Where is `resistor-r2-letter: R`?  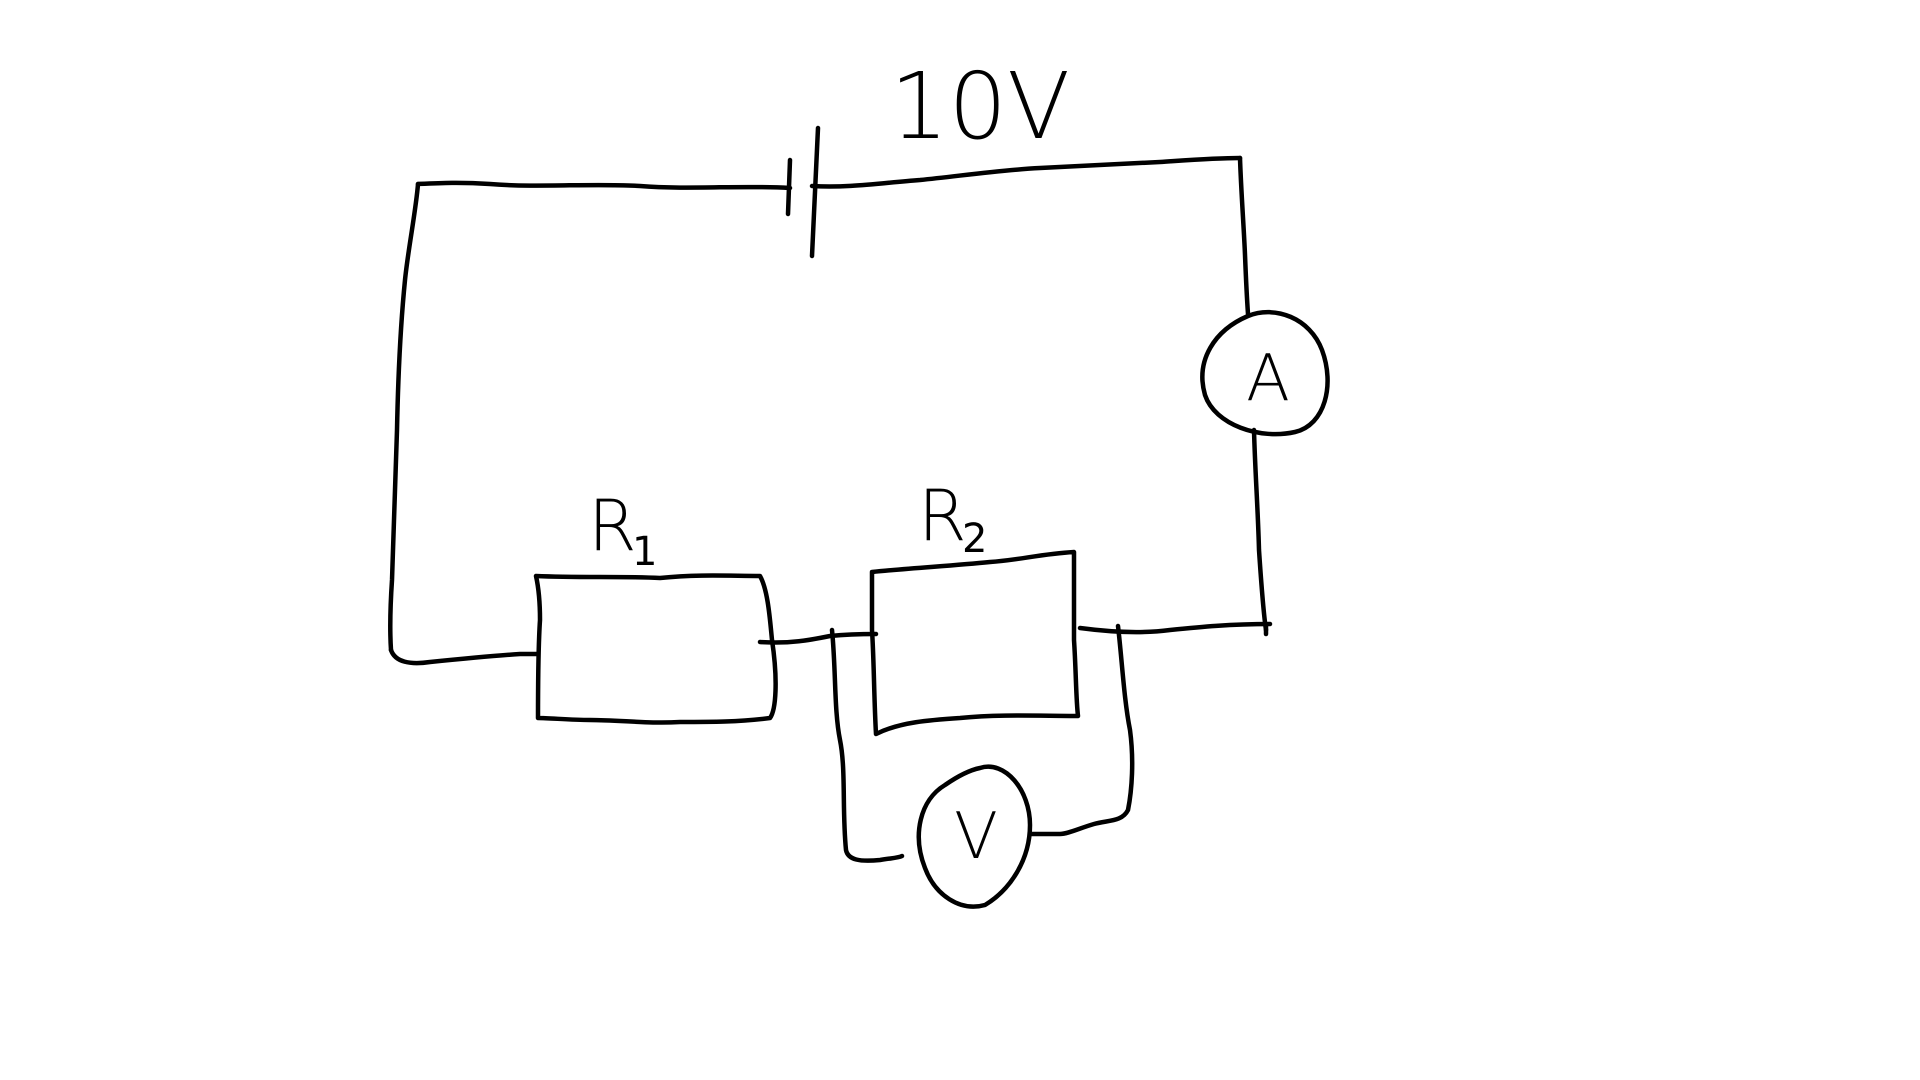
resistor-r2-letter: R is located at coordinates (942, 516).